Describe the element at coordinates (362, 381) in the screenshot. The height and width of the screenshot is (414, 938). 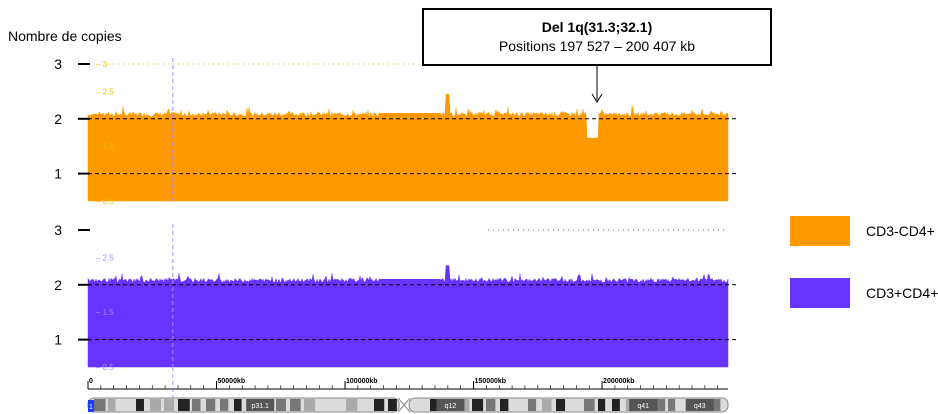
I see `x-tick-label-100000kb: 100000kb` at that location.